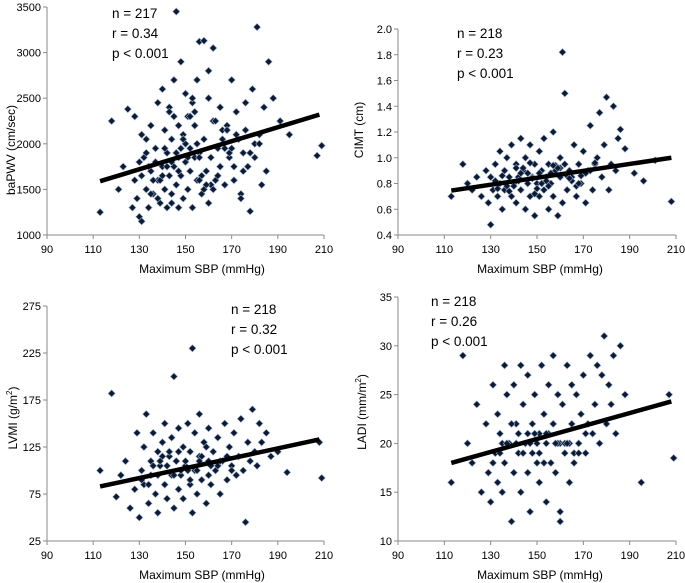  Describe the element at coordinates (12, 418) in the screenshot. I see `y-axis-label: LVMI (g/m2)` at that location.